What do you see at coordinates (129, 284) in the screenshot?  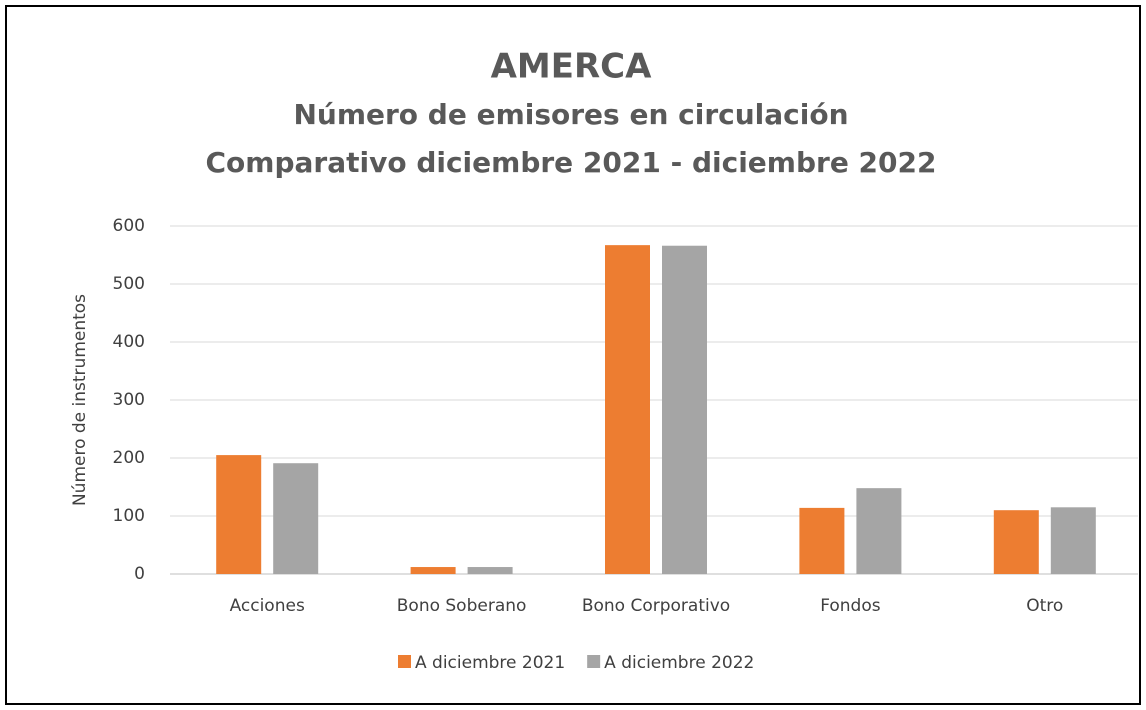 I see `y-tick-label: 500` at bounding box center [129, 284].